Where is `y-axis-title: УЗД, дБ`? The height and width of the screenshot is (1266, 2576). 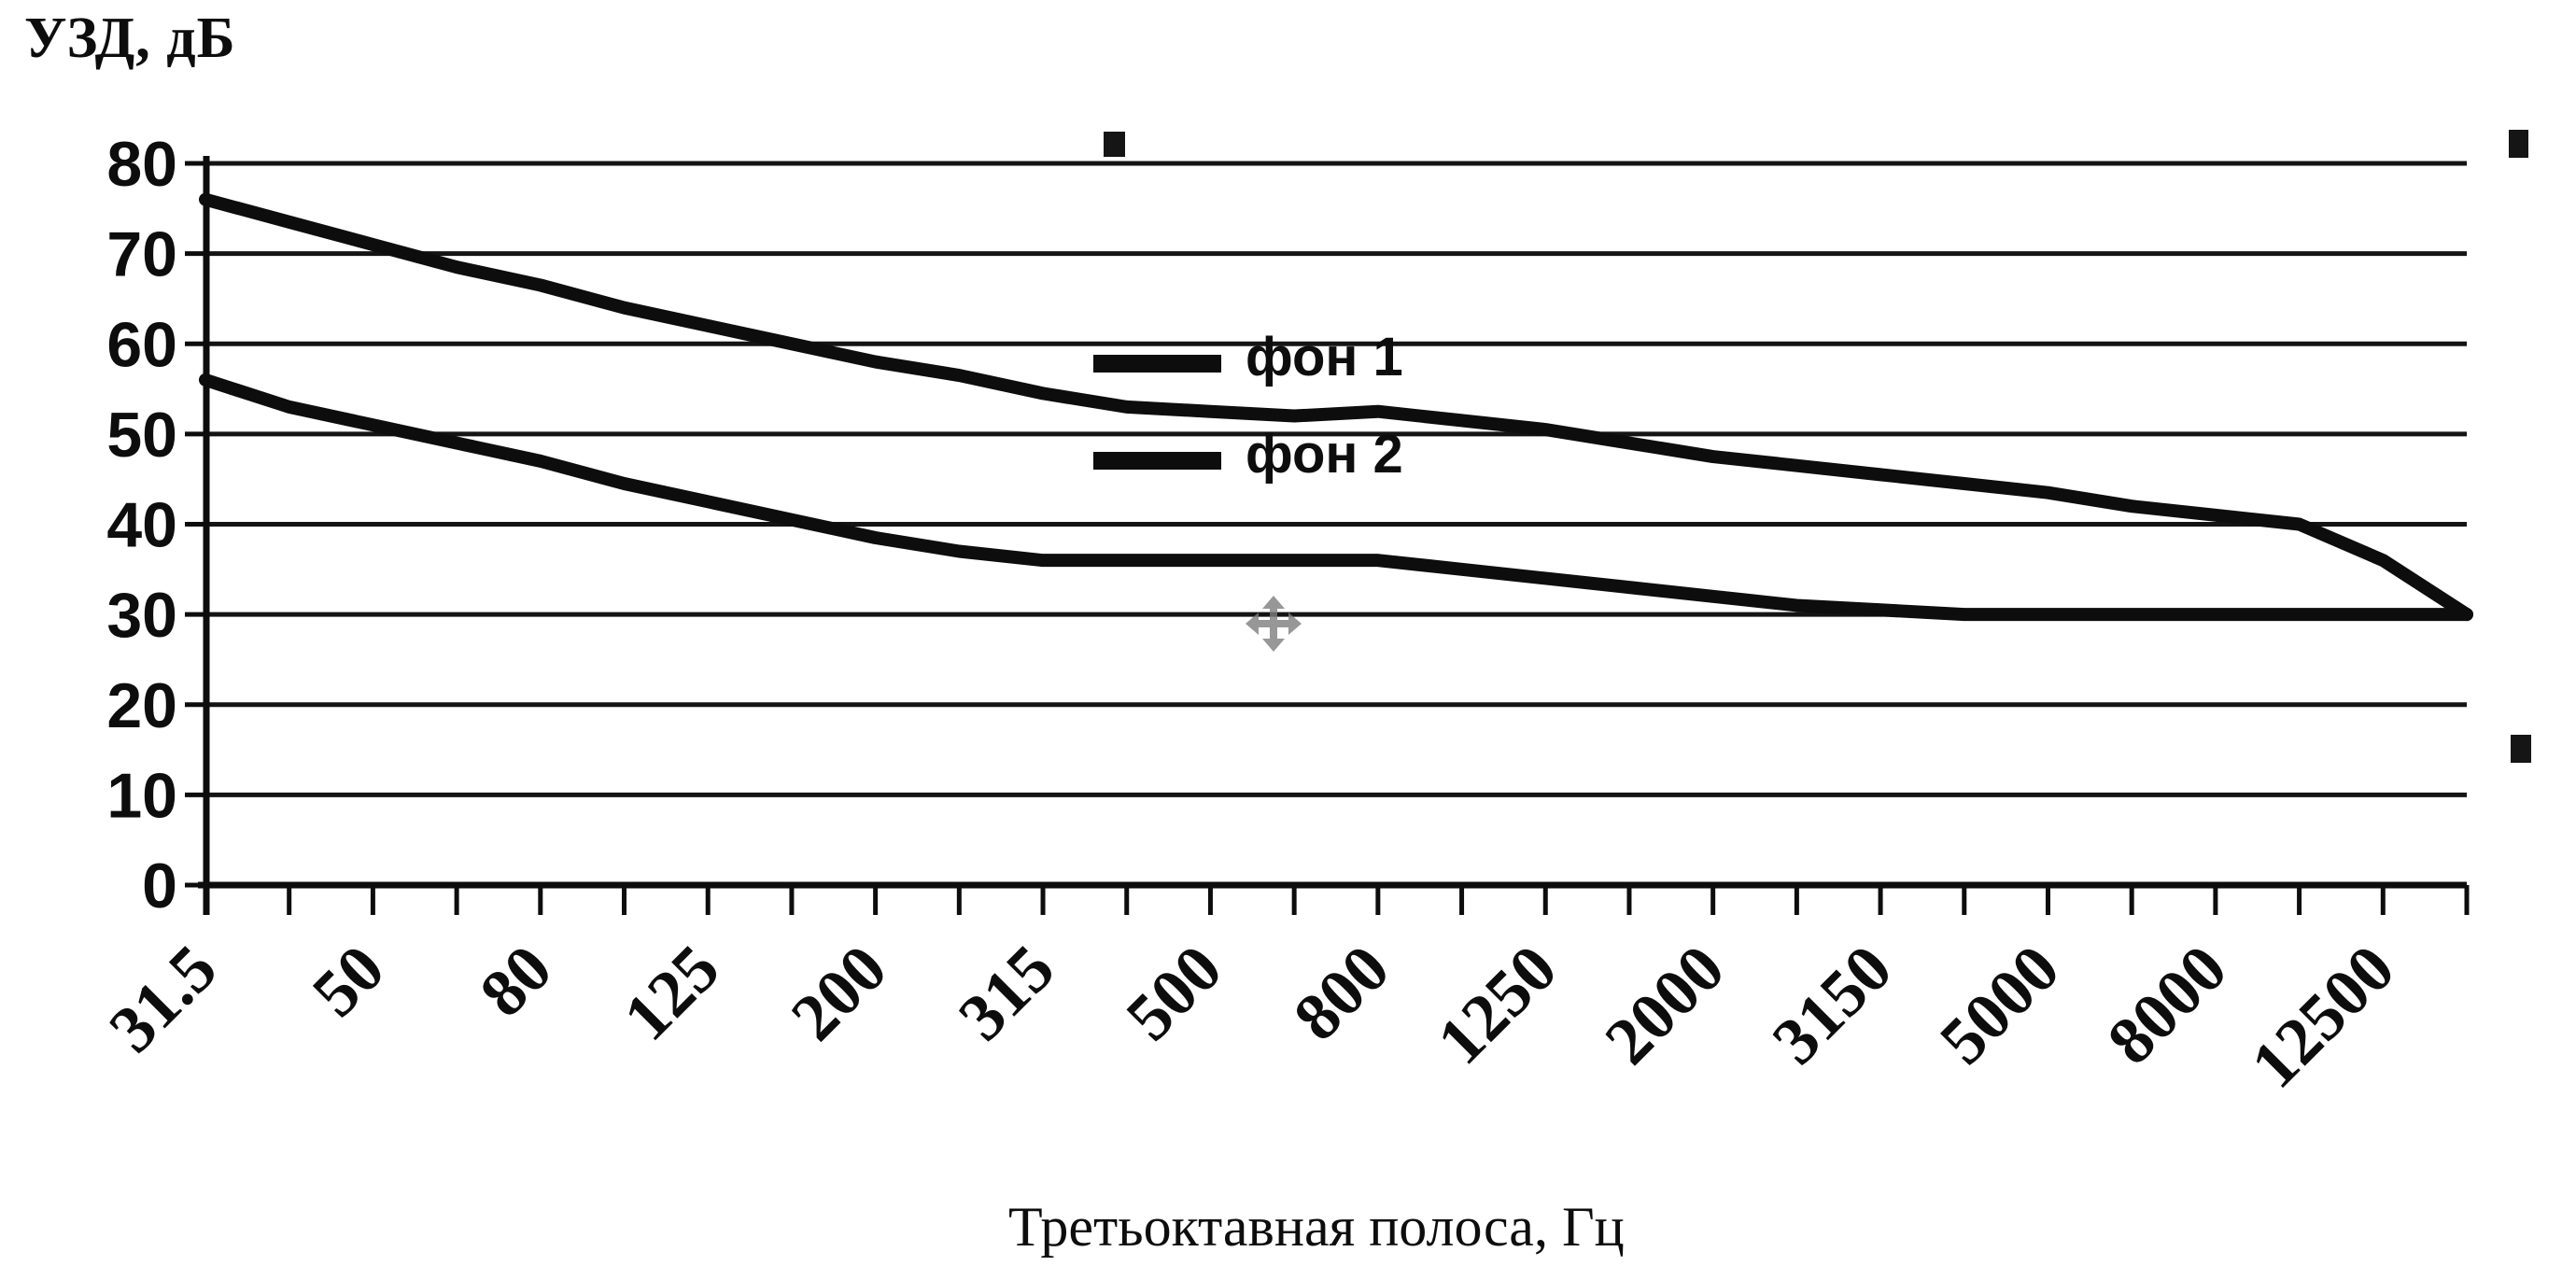
y-axis-title: УЗД, дБ is located at coordinates (130, 38).